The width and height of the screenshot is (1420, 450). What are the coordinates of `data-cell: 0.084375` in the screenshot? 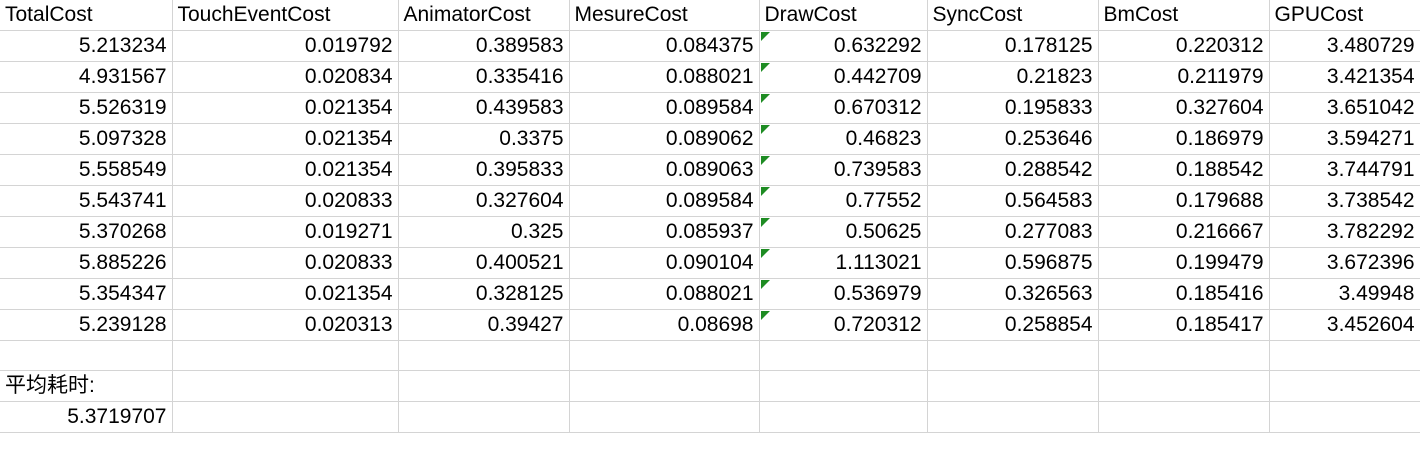 It's located at (664, 46).